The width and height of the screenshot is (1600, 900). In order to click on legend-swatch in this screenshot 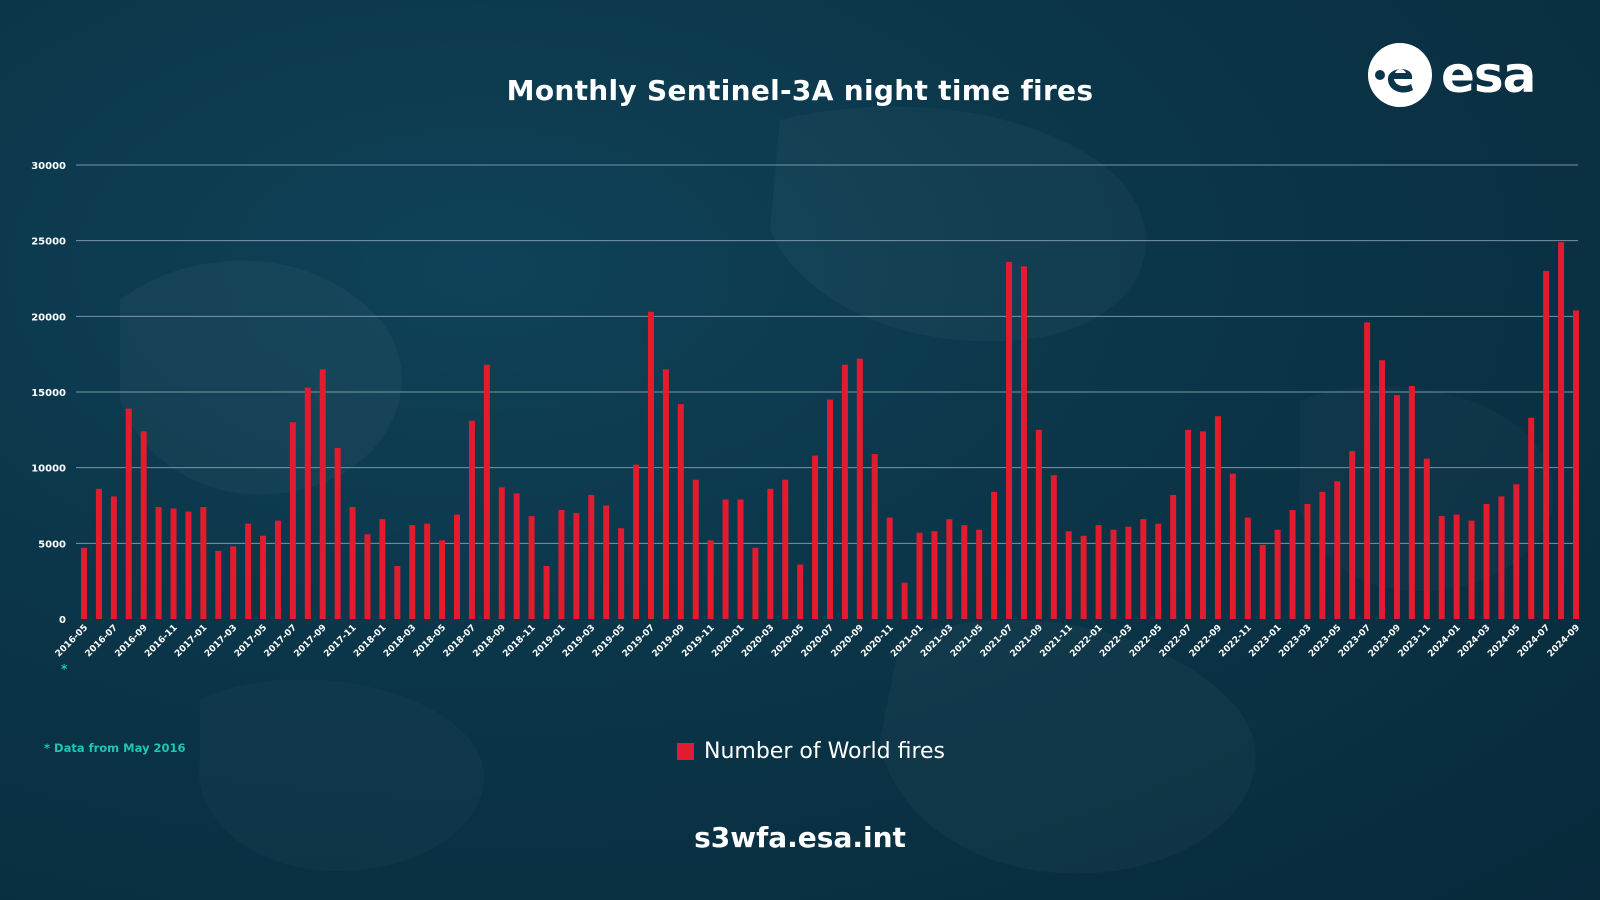, I will do `click(685, 751)`.